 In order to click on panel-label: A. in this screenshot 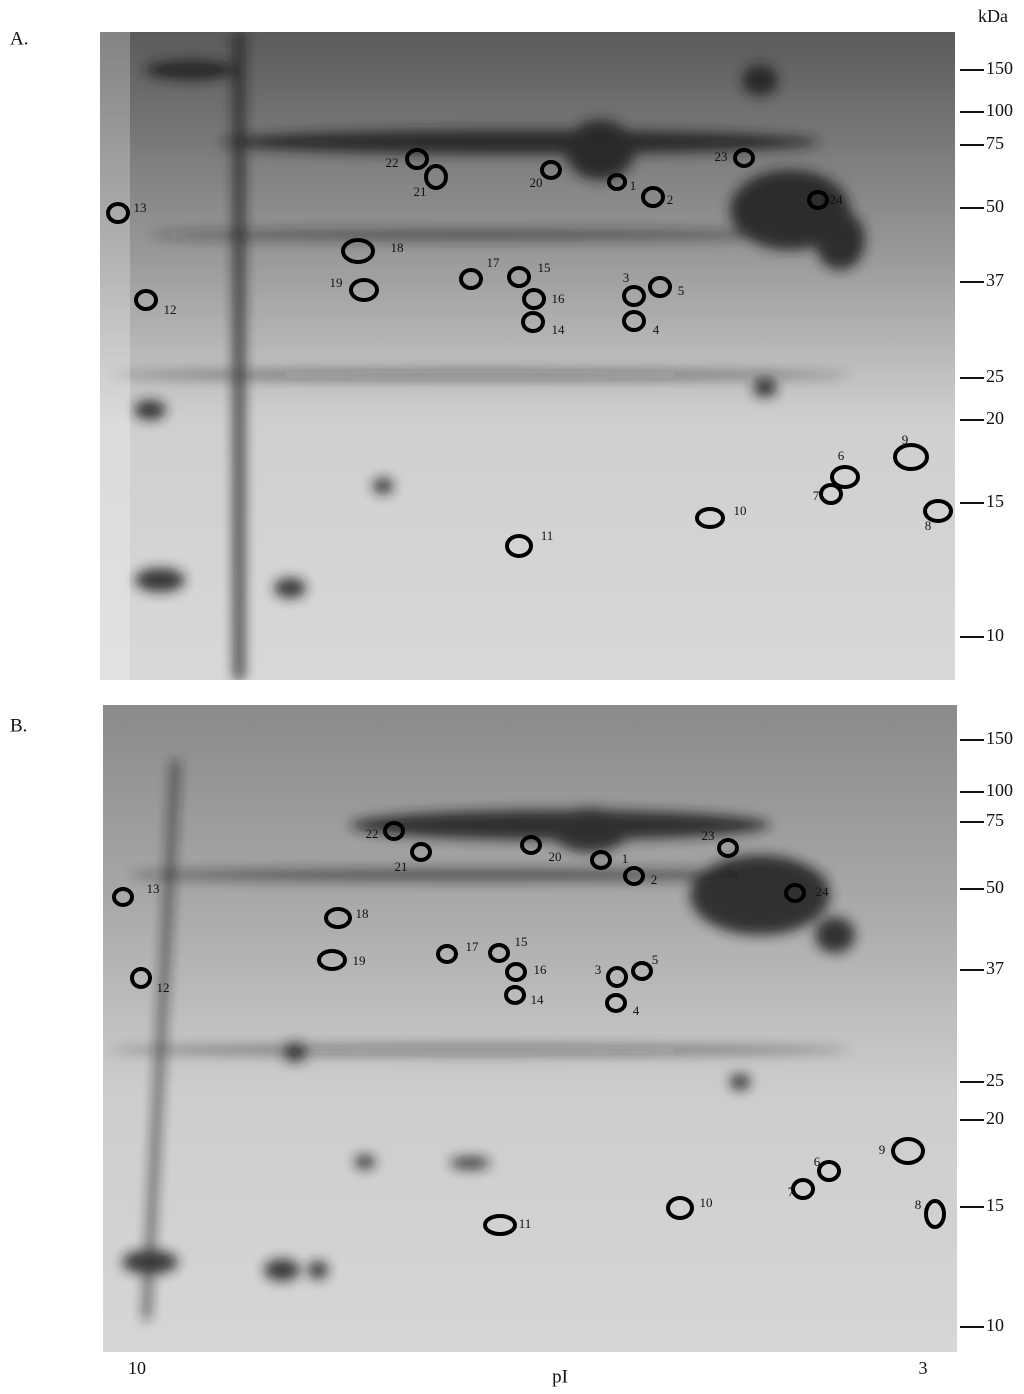, I will do `click(19, 38)`.